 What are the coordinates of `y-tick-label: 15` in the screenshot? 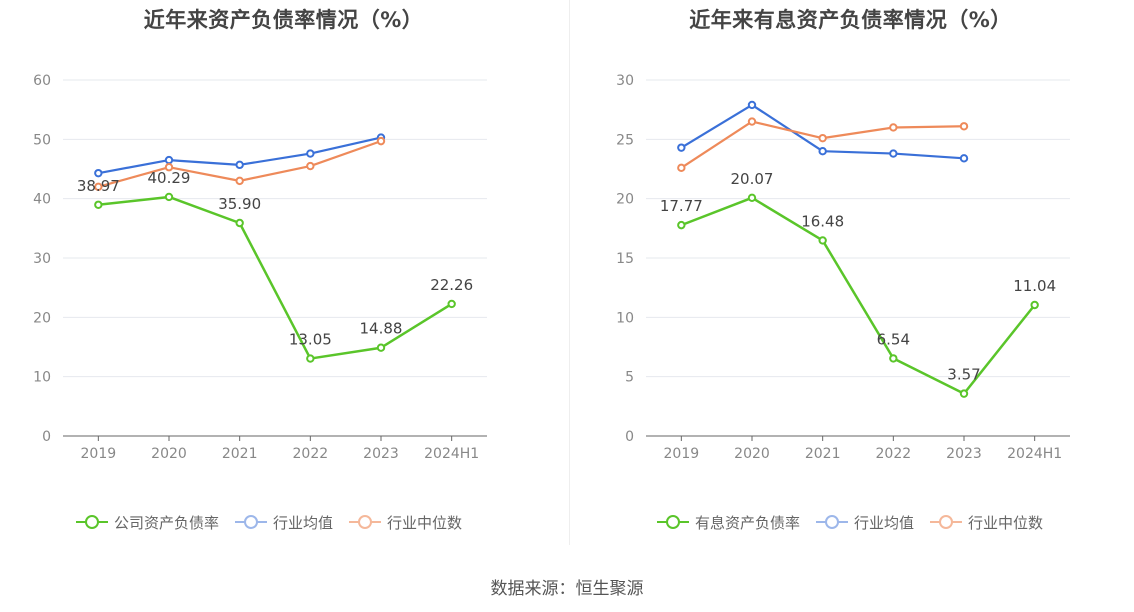 It's located at (625, 259).